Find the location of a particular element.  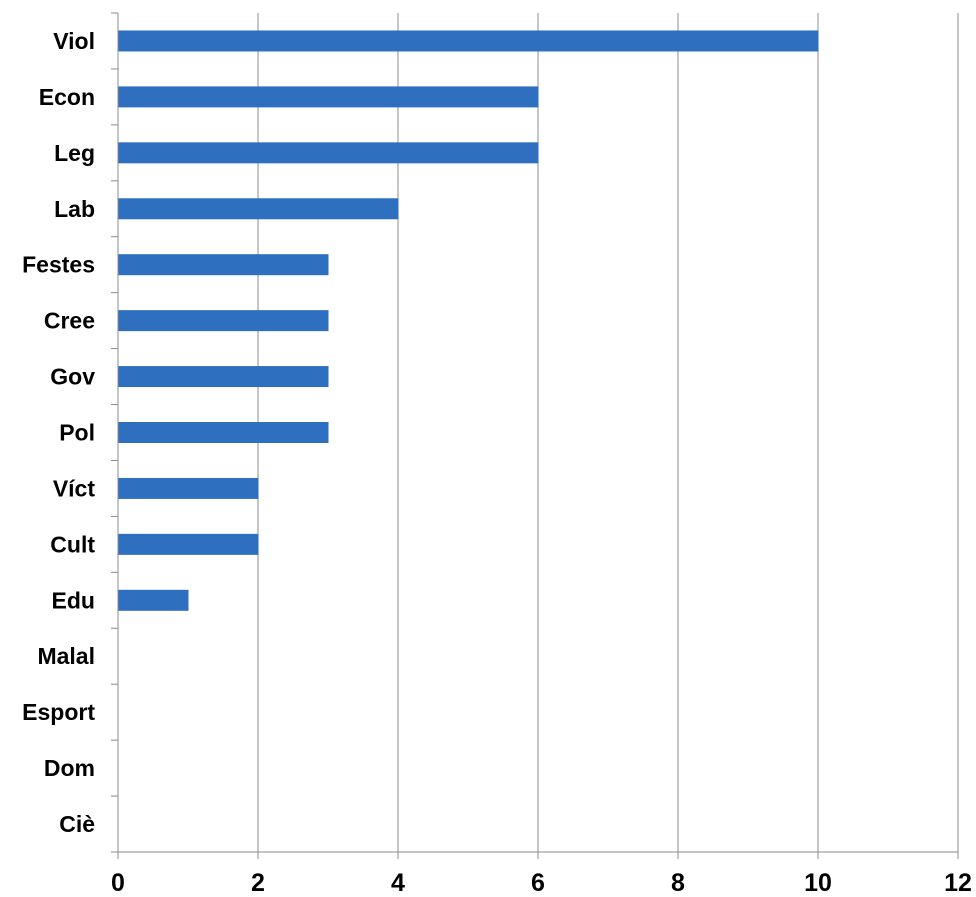

category-label: Econ is located at coordinates (67, 97).